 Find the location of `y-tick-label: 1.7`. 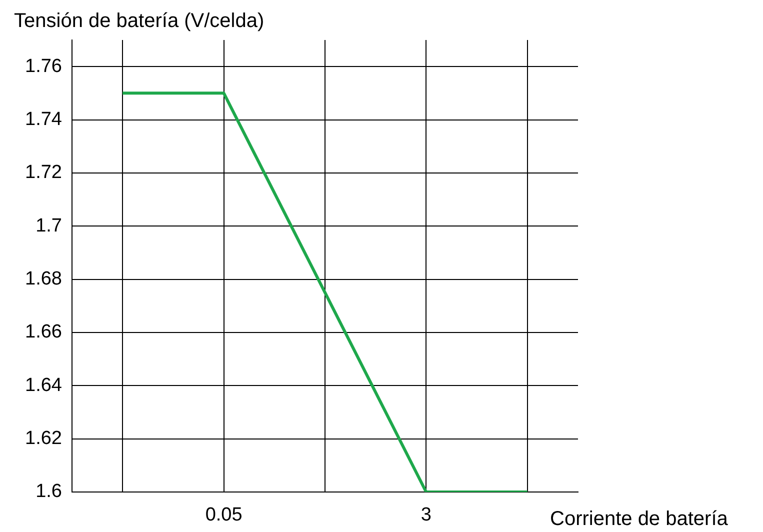

y-tick-label: 1.7 is located at coordinates (49, 225).